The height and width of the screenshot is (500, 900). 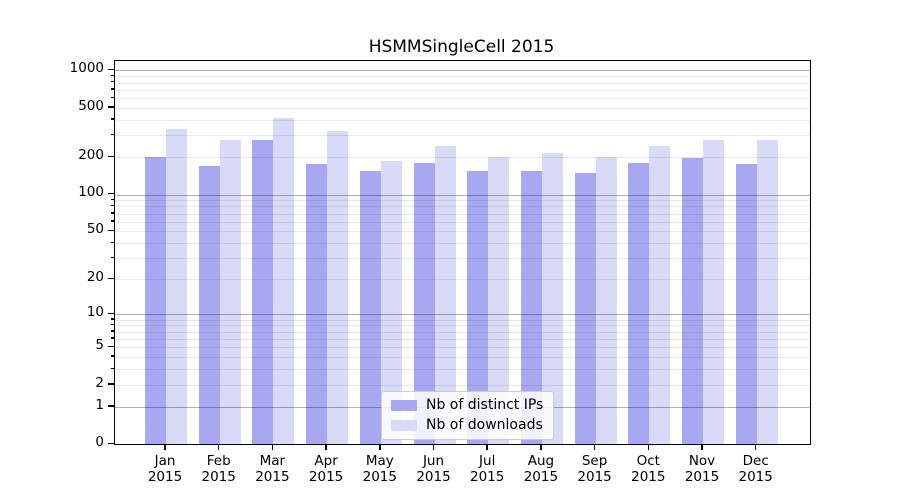 I want to click on x-tick-nov, so click(x=702, y=447).